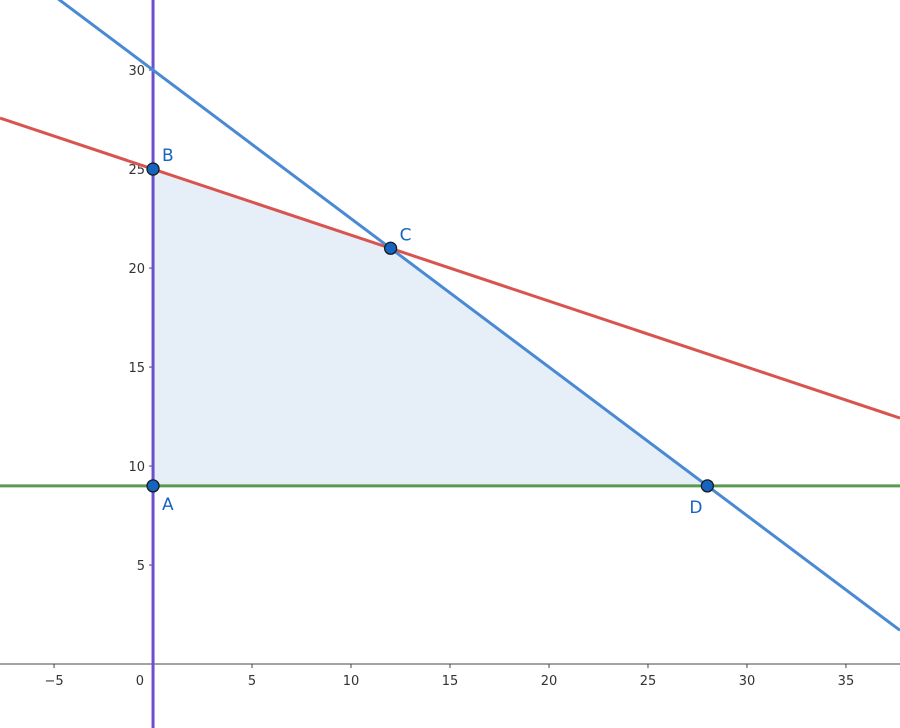  Describe the element at coordinates (168, 156) in the screenshot. I see `point-label-b: B` at that location.